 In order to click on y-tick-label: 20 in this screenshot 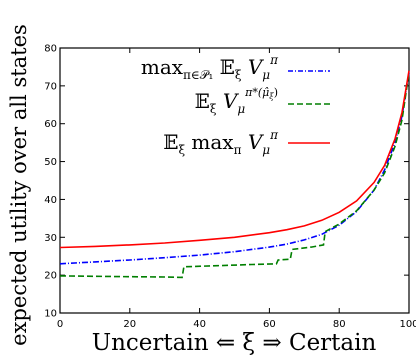, I will do `click(50, 276)`.